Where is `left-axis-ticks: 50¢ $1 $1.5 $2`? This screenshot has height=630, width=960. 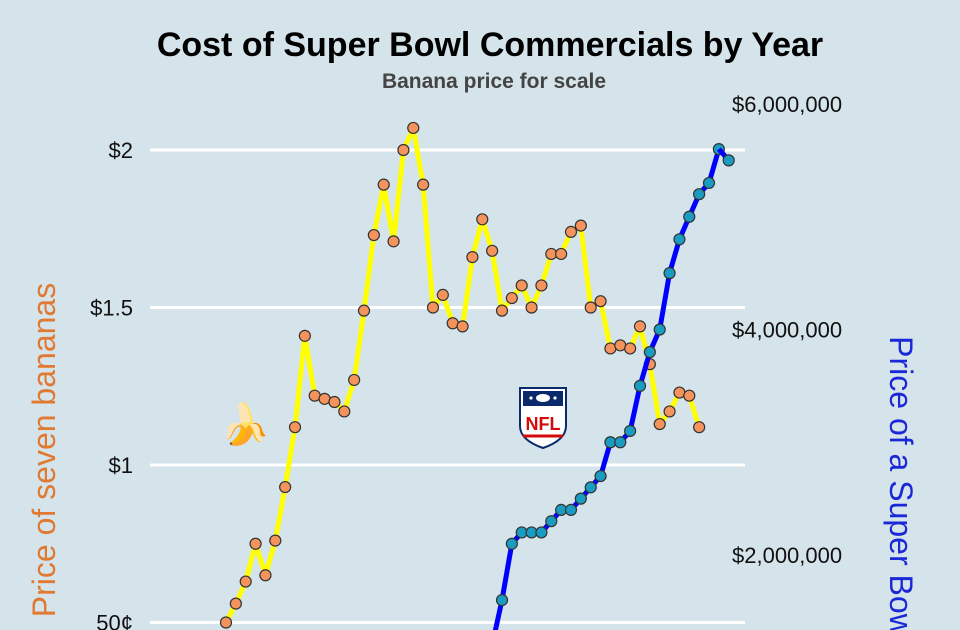
left-axis-ticks: 50¢ $1 $1.5 $2 is located at coordinates (111, 384).